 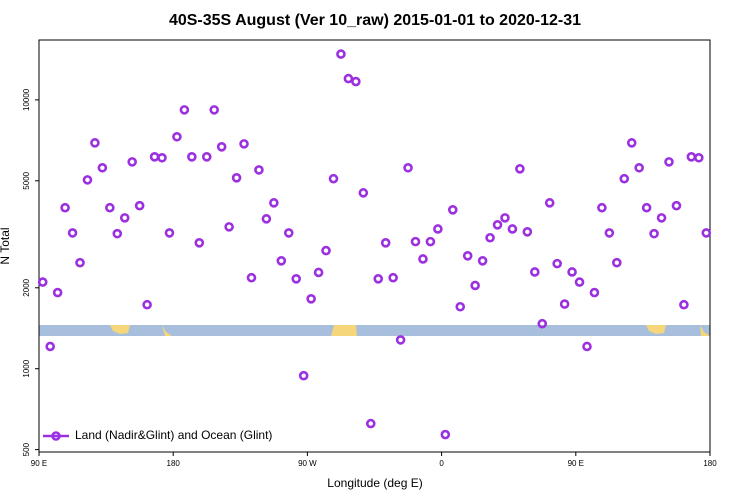 I want to click on map-strip, so click(x=374, y=330).